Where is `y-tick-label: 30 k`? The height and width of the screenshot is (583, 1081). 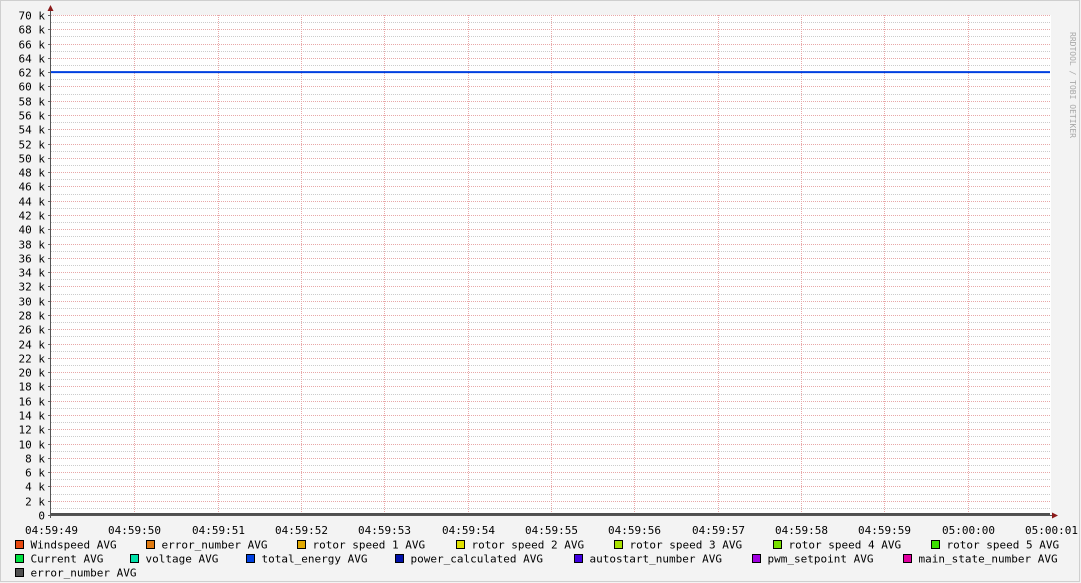
y-tick-label: 30 k is located at coordinates (32, 302).